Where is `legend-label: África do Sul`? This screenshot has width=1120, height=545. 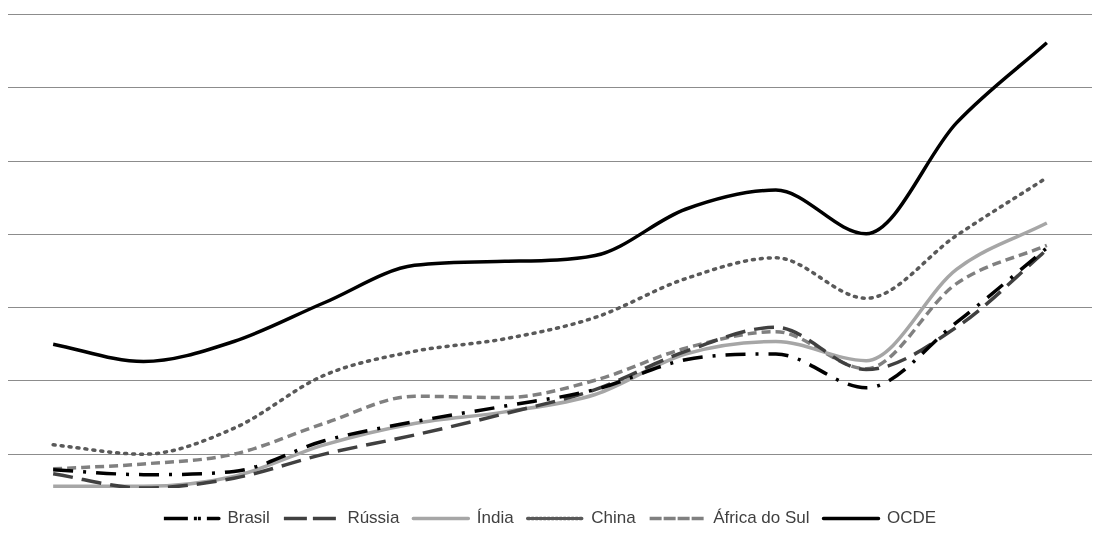
legend-label: África do Sul is located at coordinates (761, 518).